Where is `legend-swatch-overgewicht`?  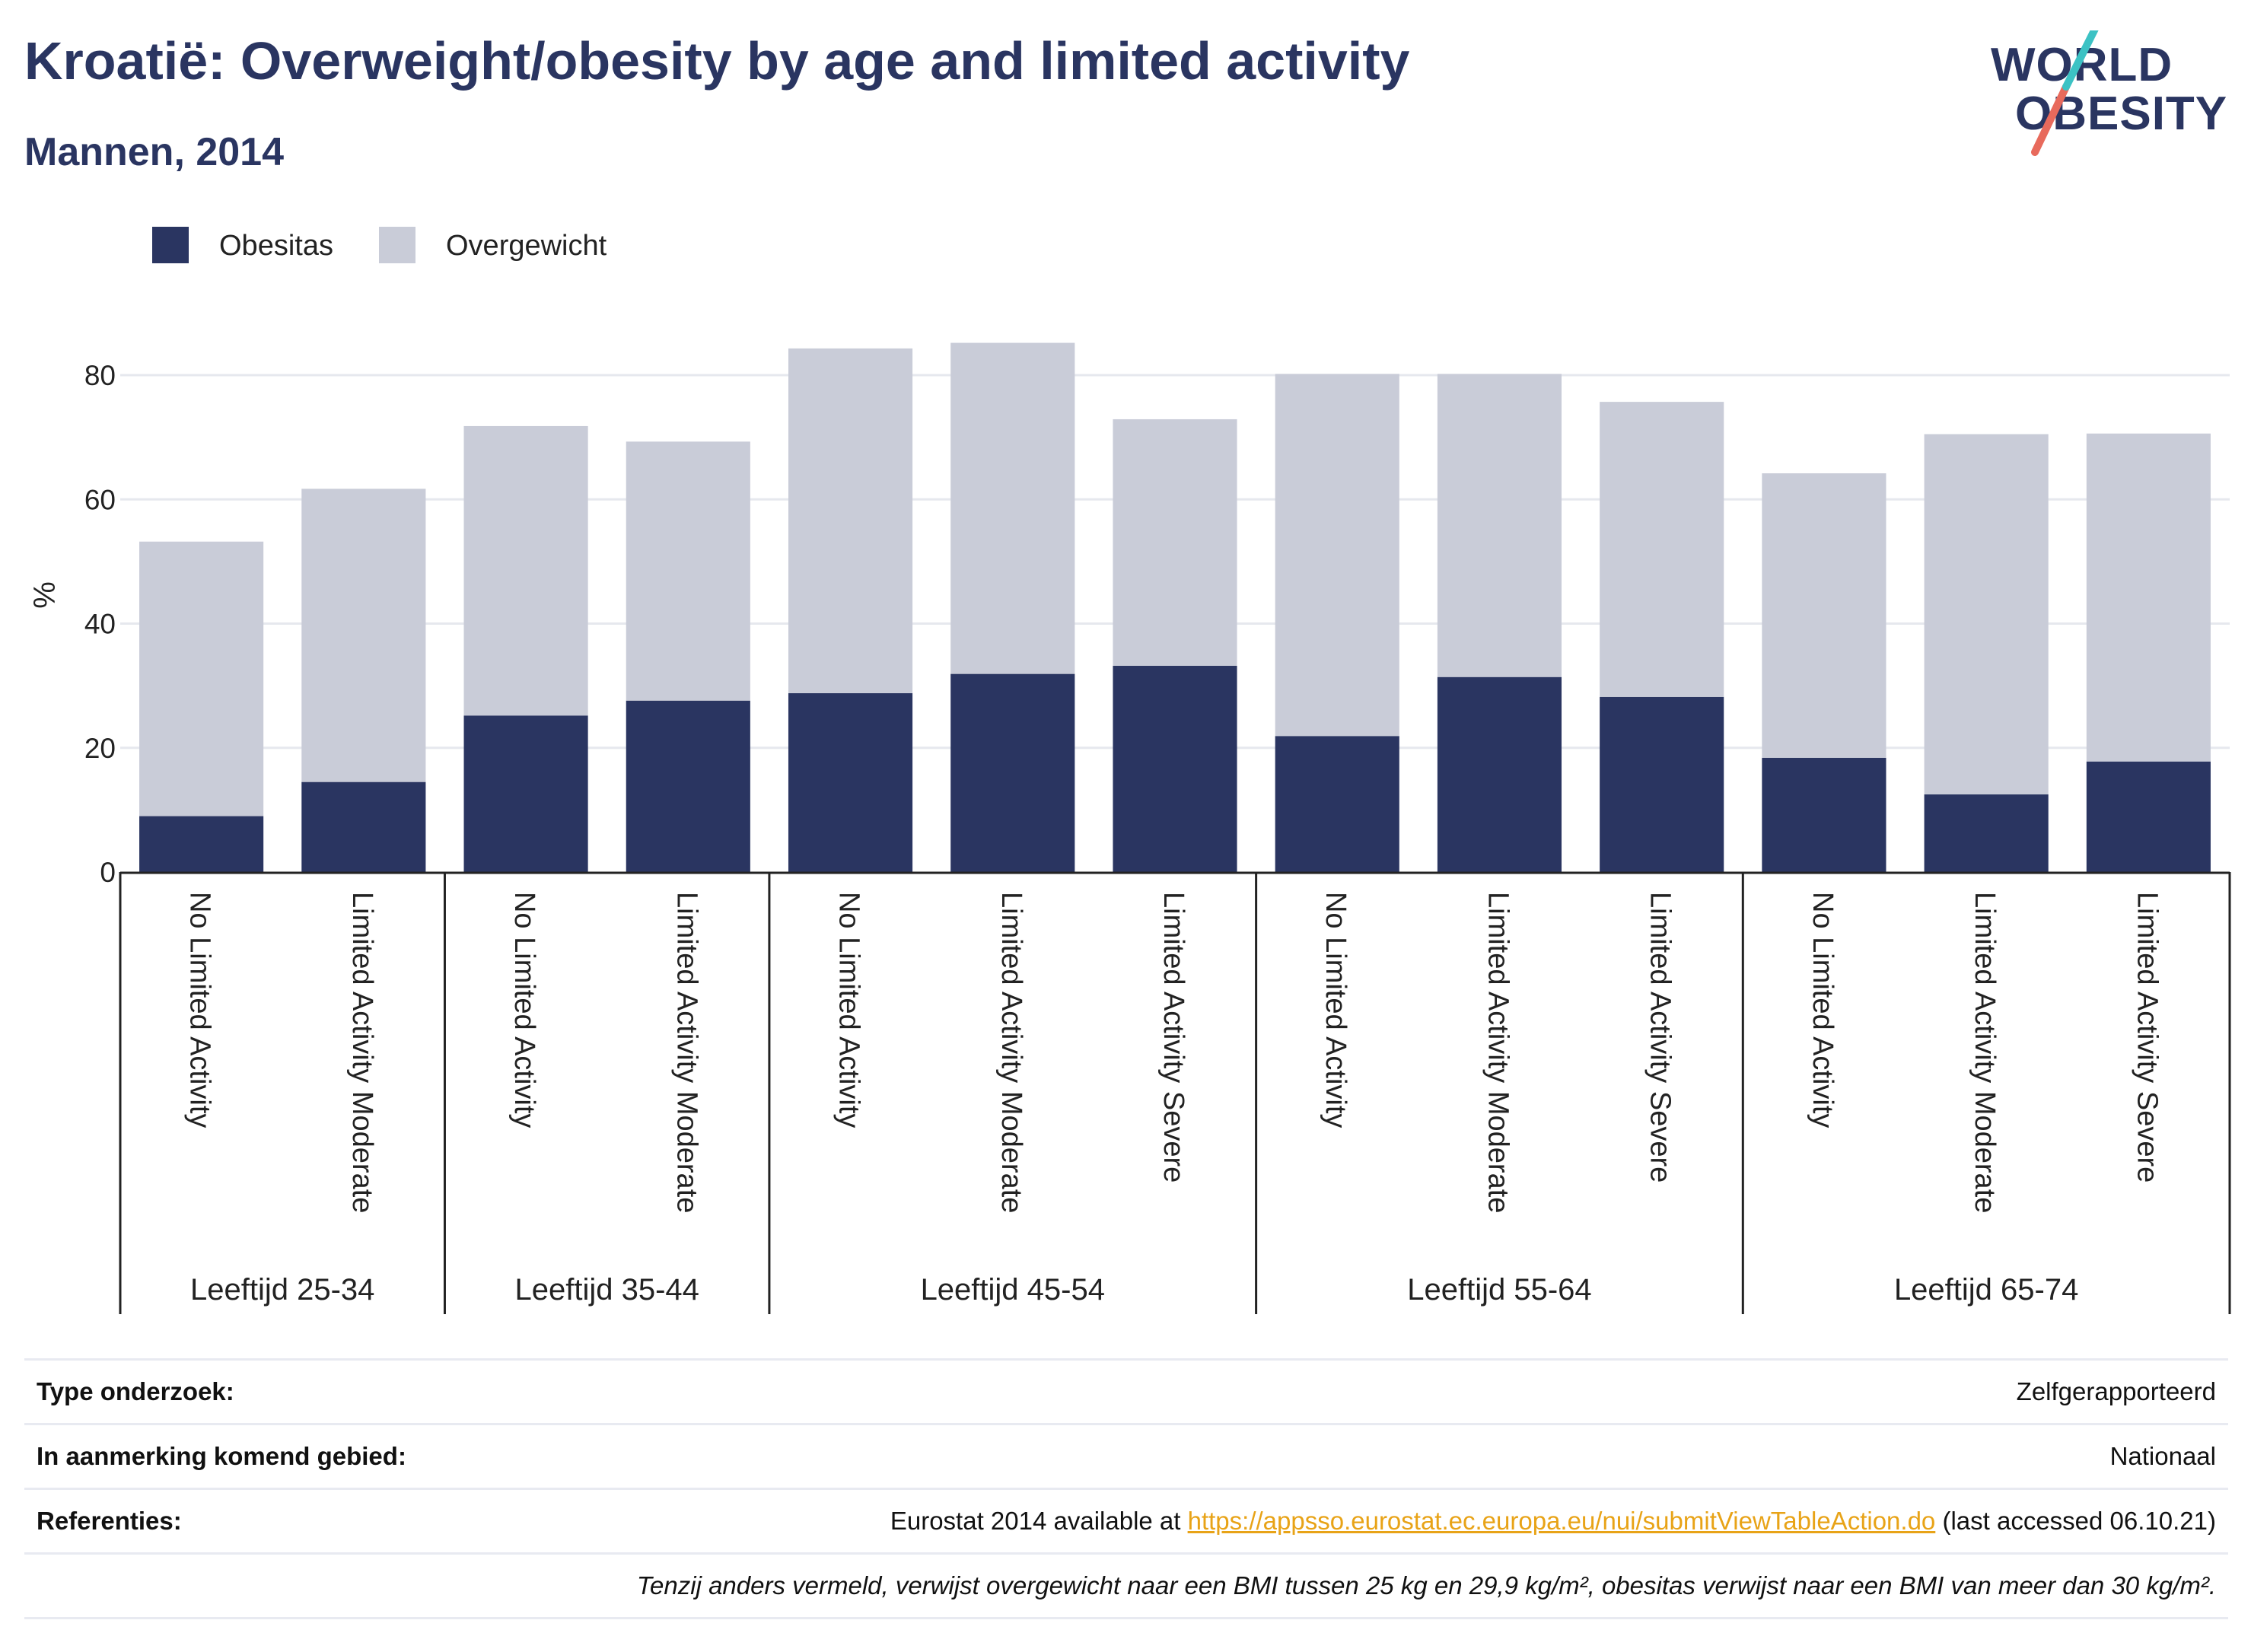
legend-swatch-overgewicht is located at coordinates (397, 245).